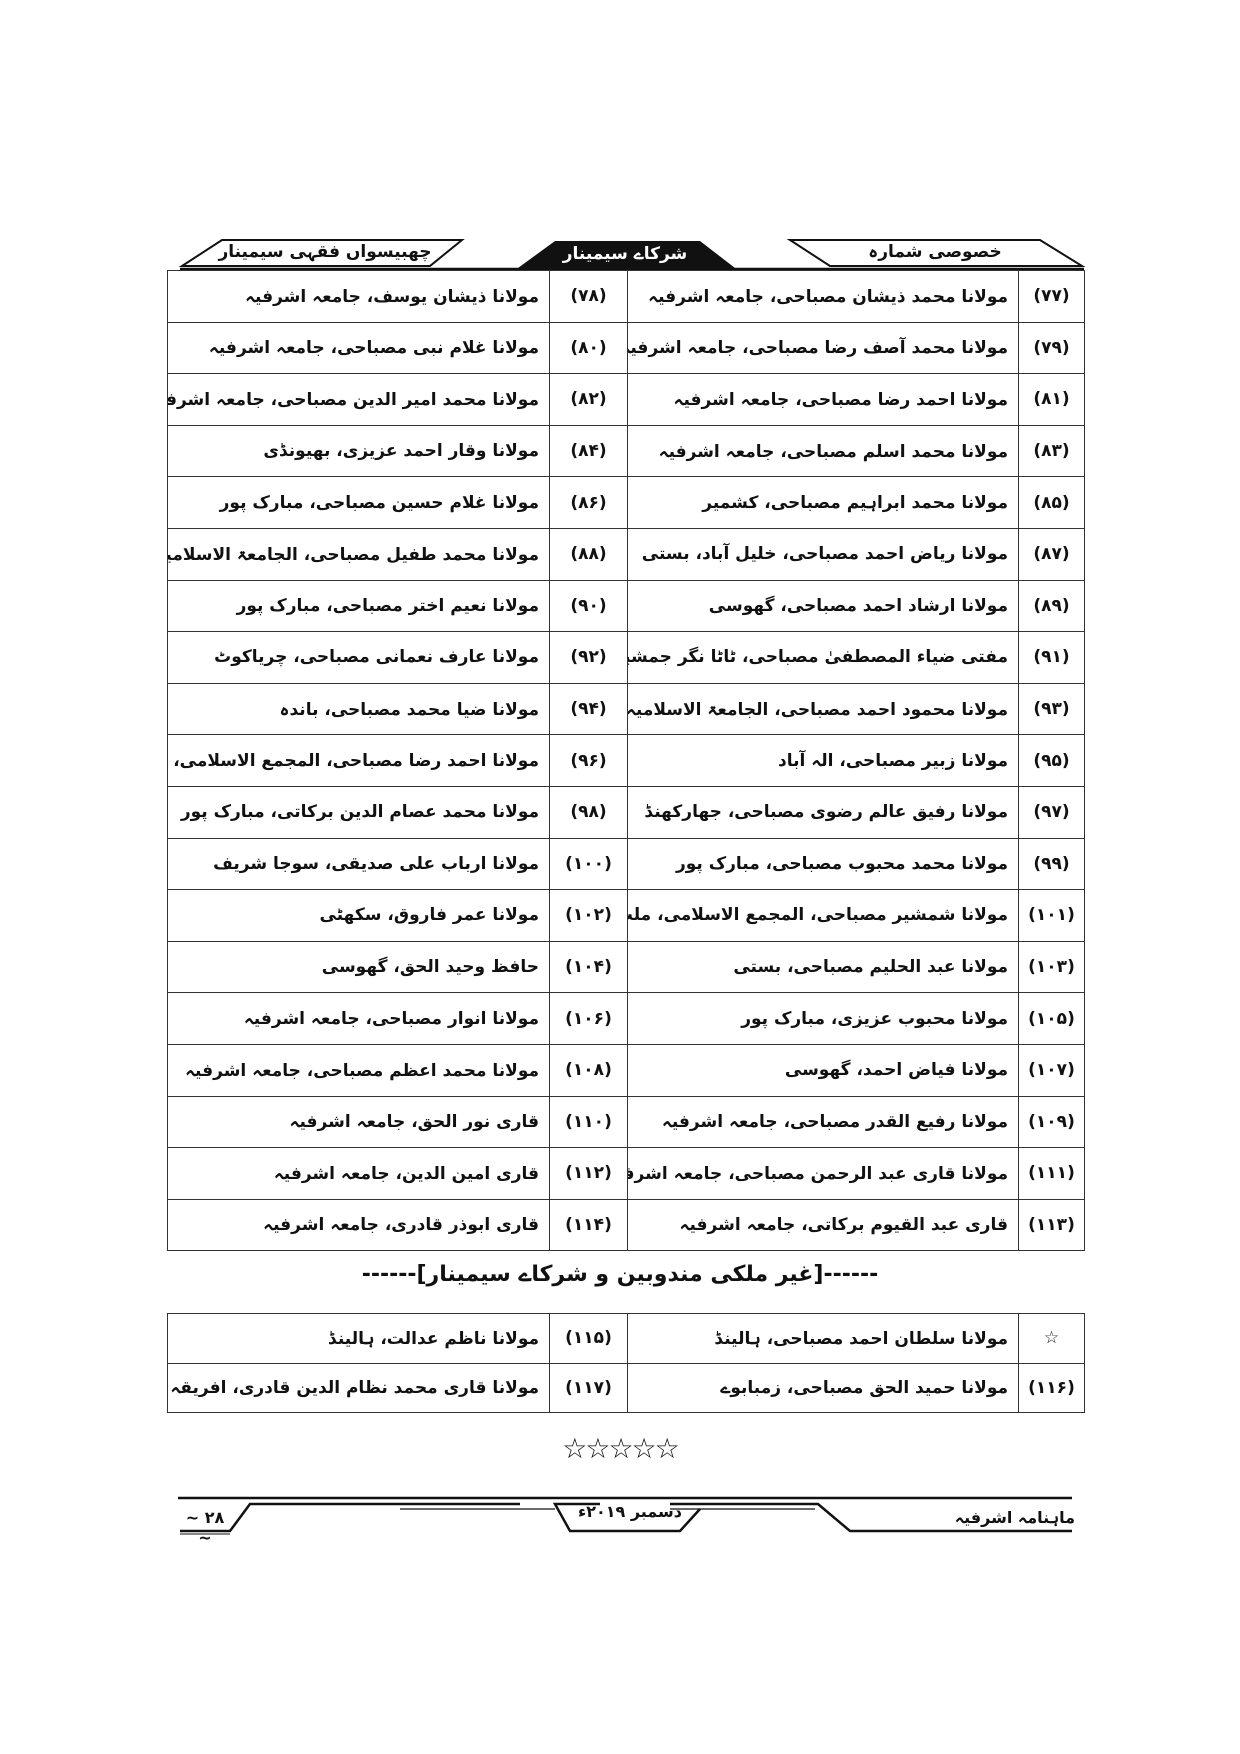  I want to click on participant-name: قاری عبد القیوم برکاتی، جامعہ اشرفیہ, so click(823, 1225).